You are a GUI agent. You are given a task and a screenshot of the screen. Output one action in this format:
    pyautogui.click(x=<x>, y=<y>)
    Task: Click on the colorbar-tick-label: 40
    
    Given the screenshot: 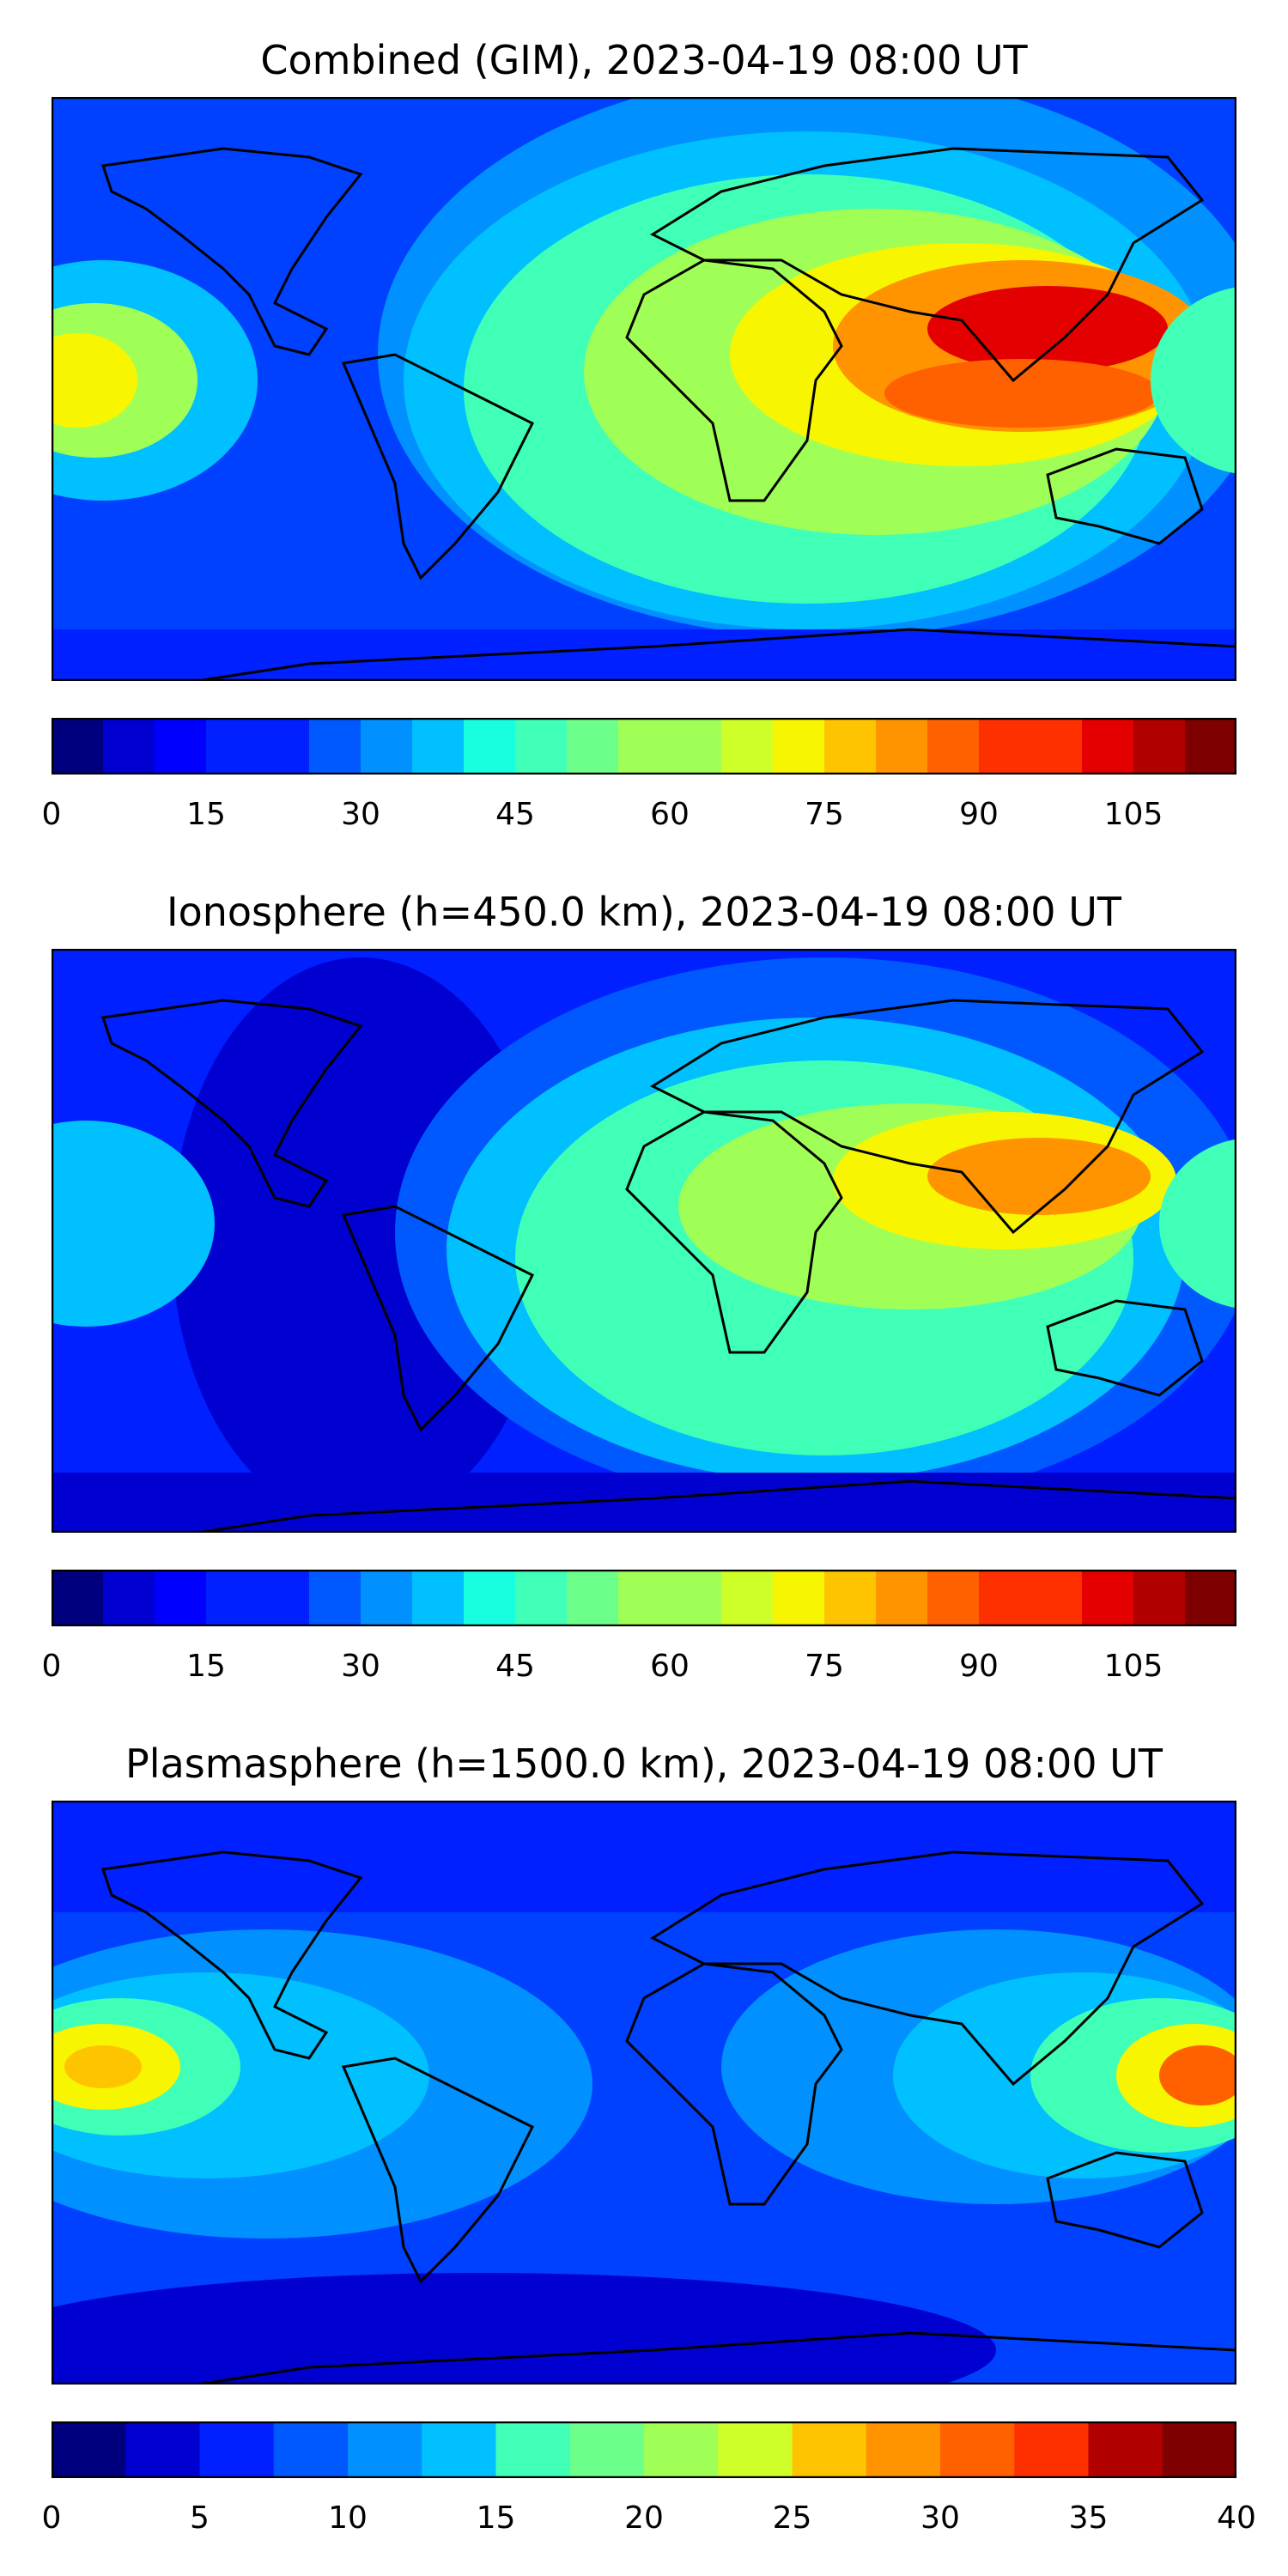 What is the action you would take?
    pyautogui.click(x=1236, y=2518)
    